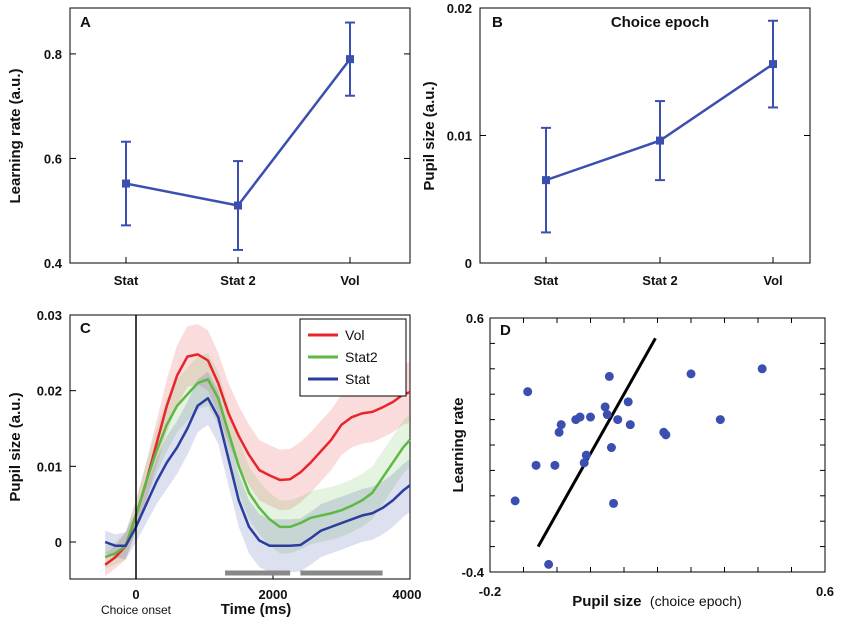  Describe the element at coordinates (49, 391) in the screenshot. I see `panel-c-ytick-label: 0.02` at that location.